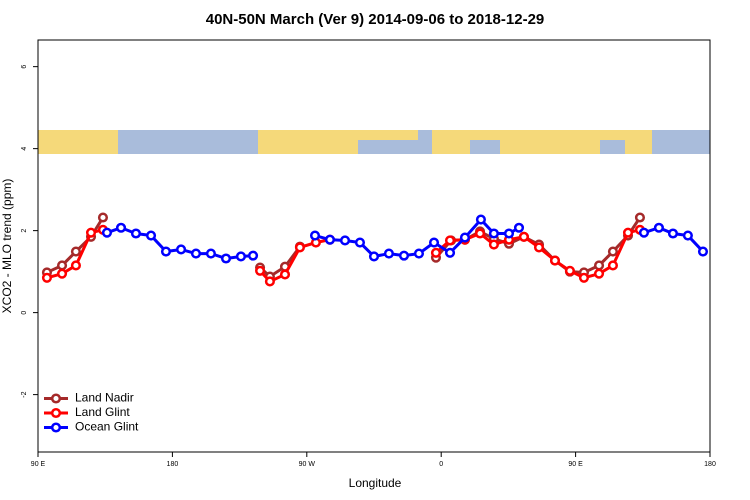 The width and height of the screenshot is (750, 500). What do you see at coordinates (24, 67) in the screenshot?
I see `y-tick-label: 6` at bounding box center [24, 67].